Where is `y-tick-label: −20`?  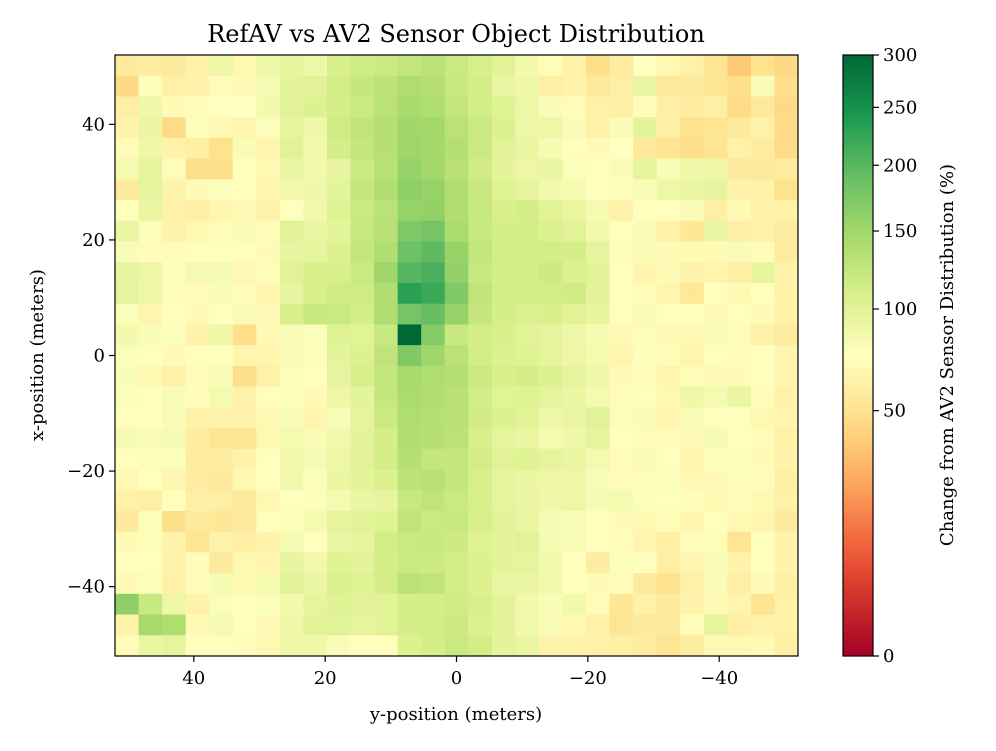
y-tick-label: −20 is located at coordinates (86, 471).